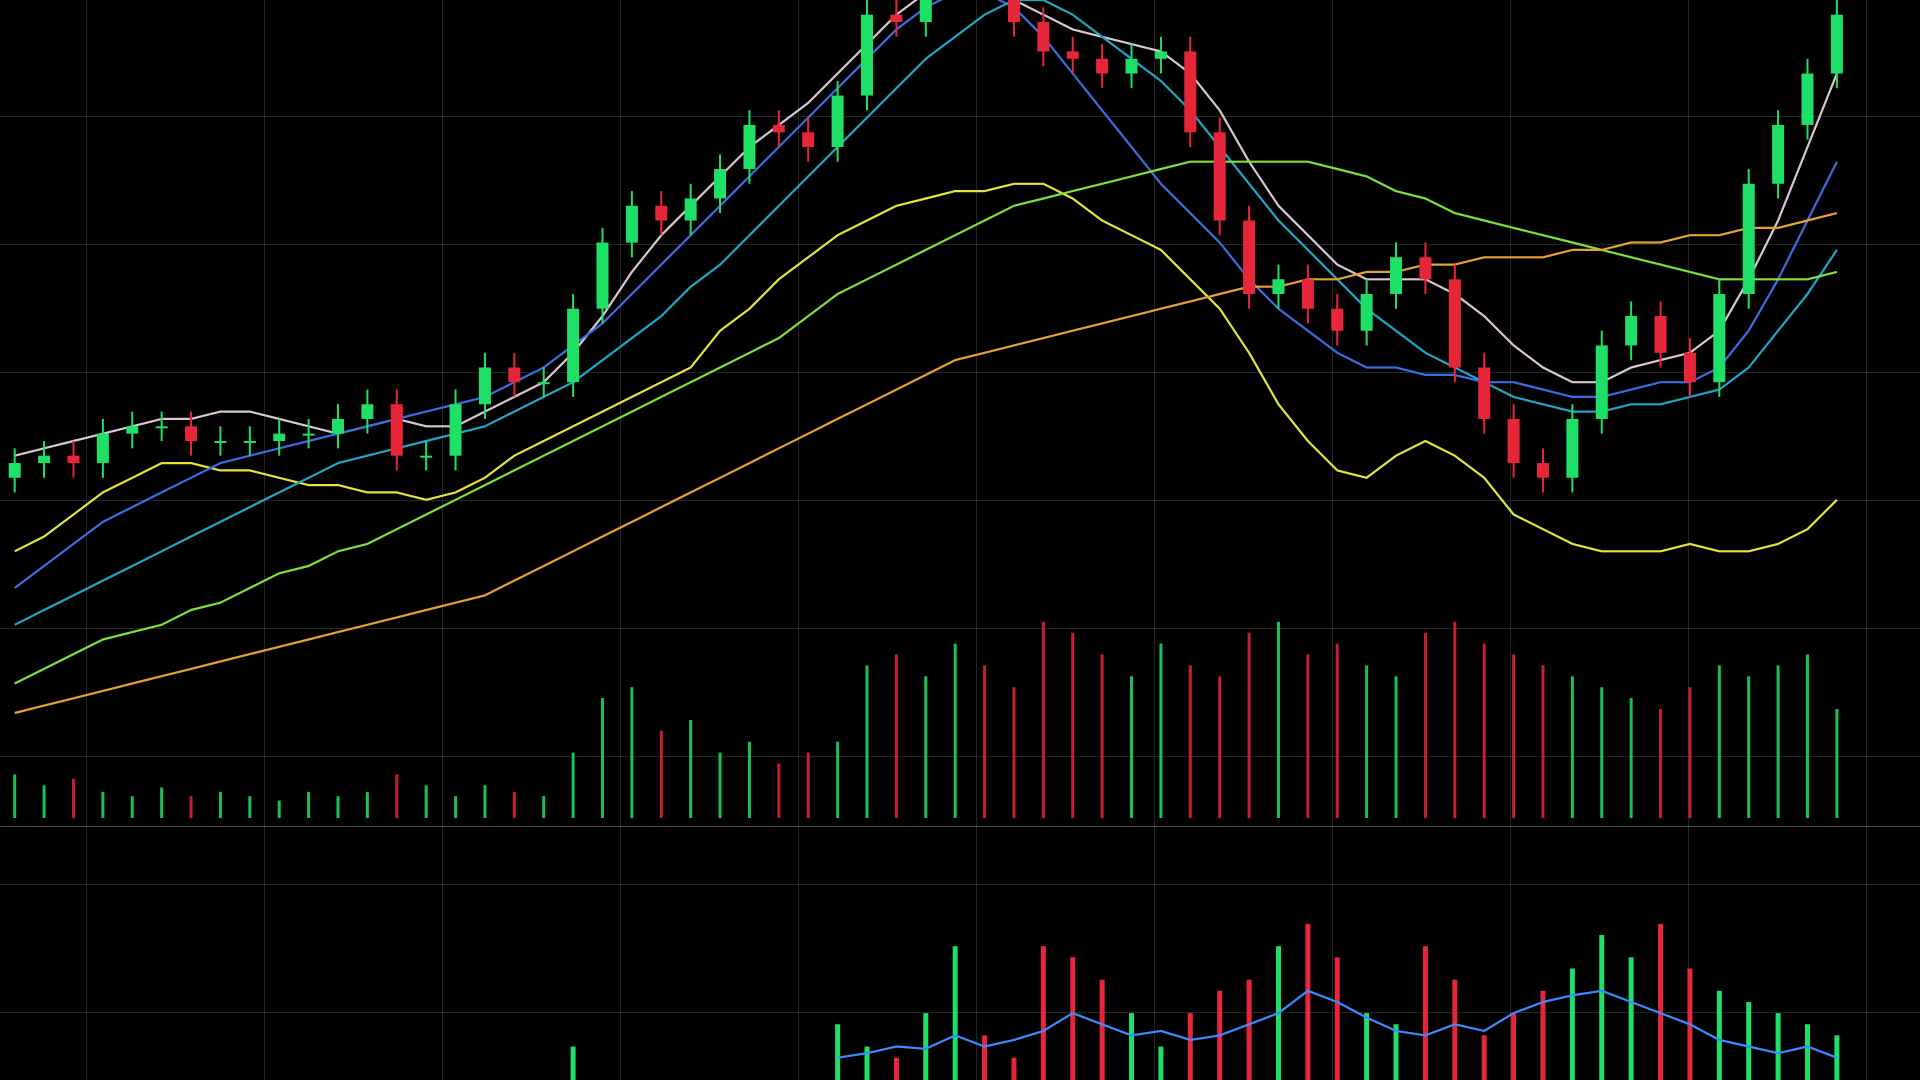  Describe the element at coordinates (960, 826) in the screenshot. I see `panel-separator` at that location.